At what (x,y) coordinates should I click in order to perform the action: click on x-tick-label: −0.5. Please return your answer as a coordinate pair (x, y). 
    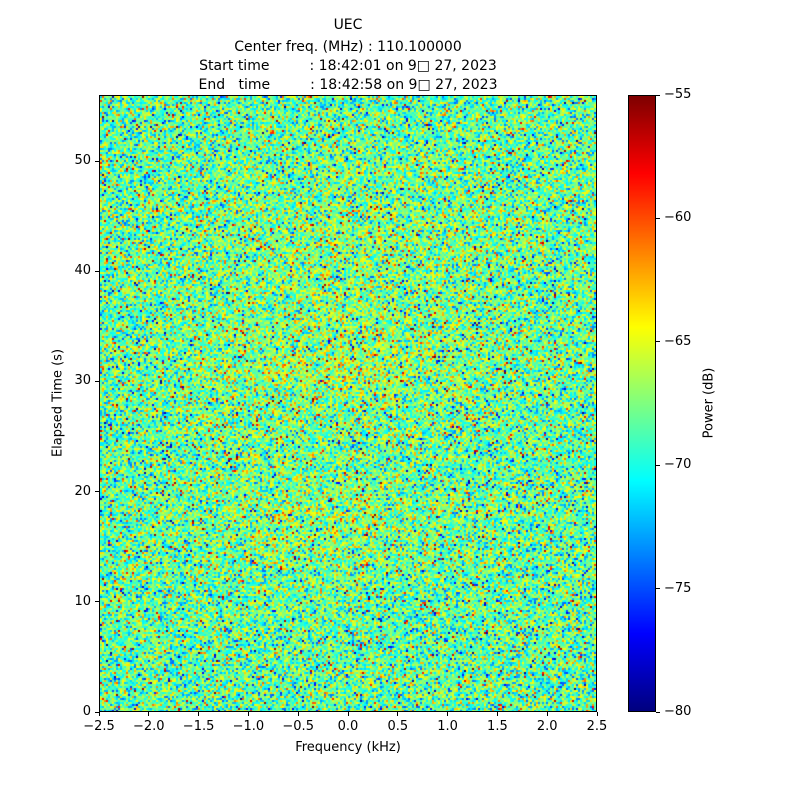
    Looking at the image, I should click on (298, 726).